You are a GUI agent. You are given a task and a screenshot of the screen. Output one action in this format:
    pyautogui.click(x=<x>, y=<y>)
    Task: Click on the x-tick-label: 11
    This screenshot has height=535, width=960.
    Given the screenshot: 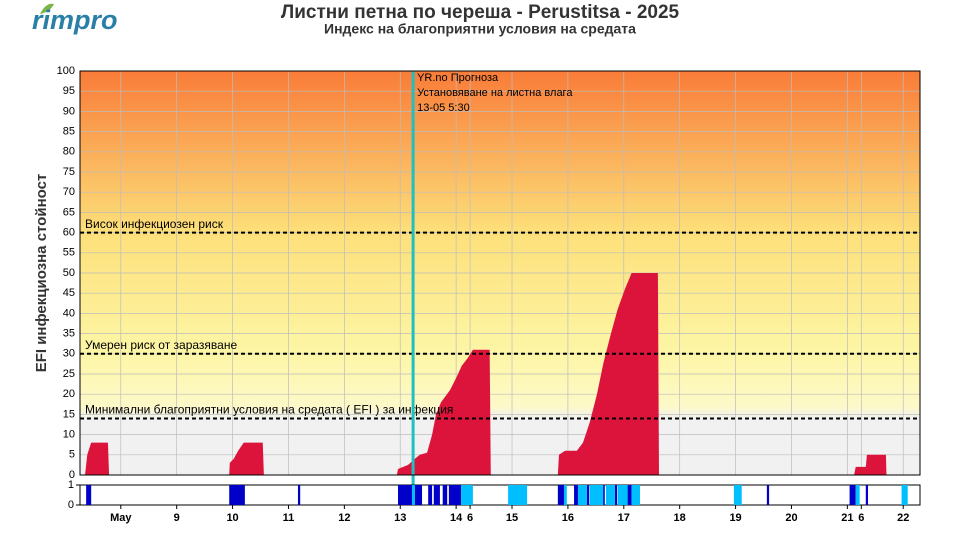 What is the action you would take?
    pyautogui.click(x=289, y=518)
    